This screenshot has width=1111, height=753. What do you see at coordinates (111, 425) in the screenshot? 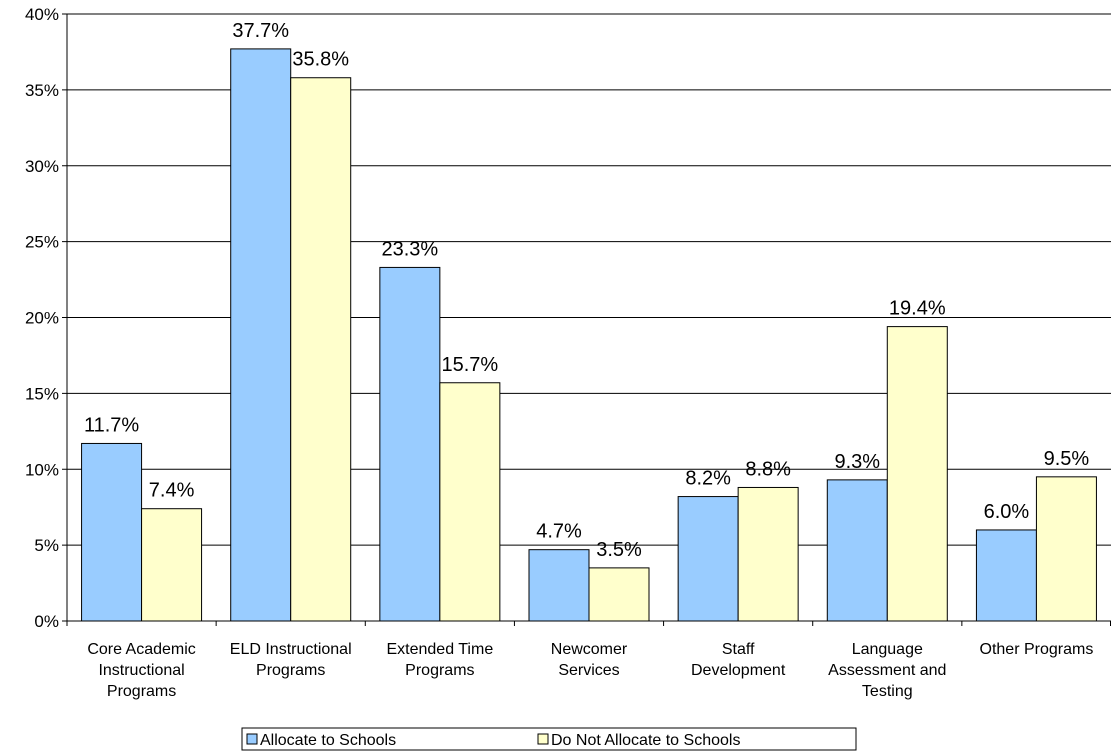
I see `data-label: 11.7%` at bounding box center [111, 425].